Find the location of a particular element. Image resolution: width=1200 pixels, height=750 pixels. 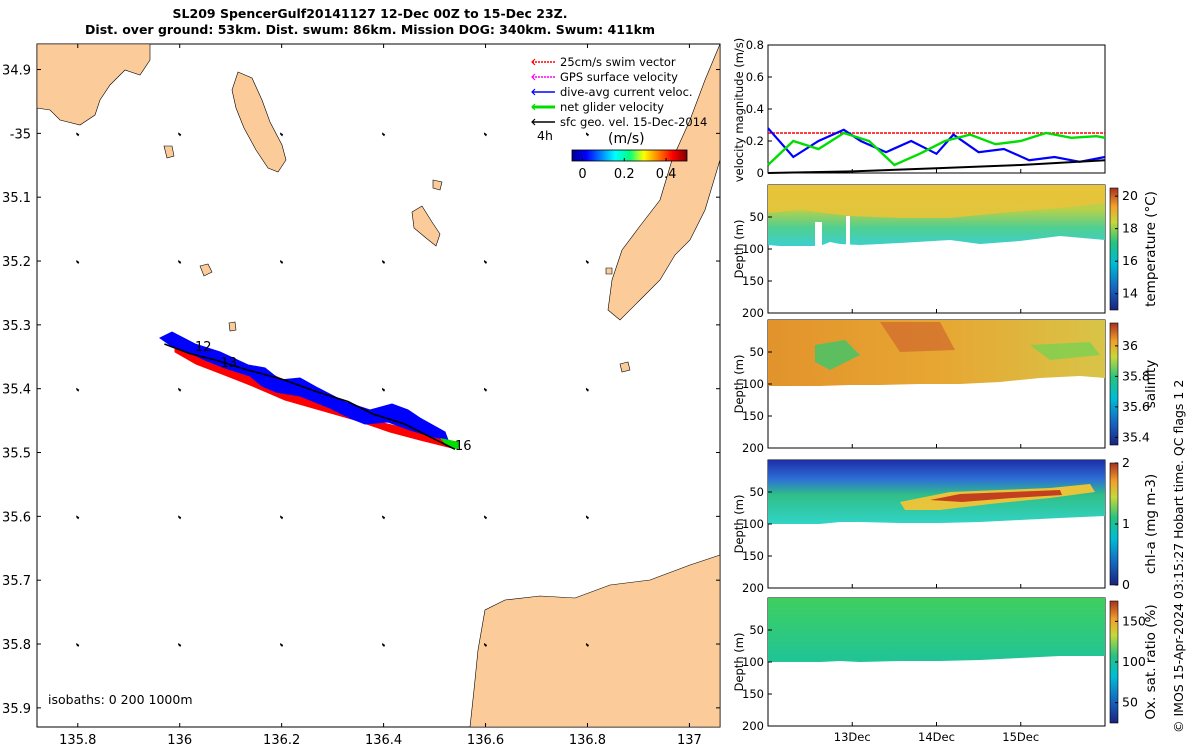

colorbar-note: 4h is located at coordinates (545, 135).